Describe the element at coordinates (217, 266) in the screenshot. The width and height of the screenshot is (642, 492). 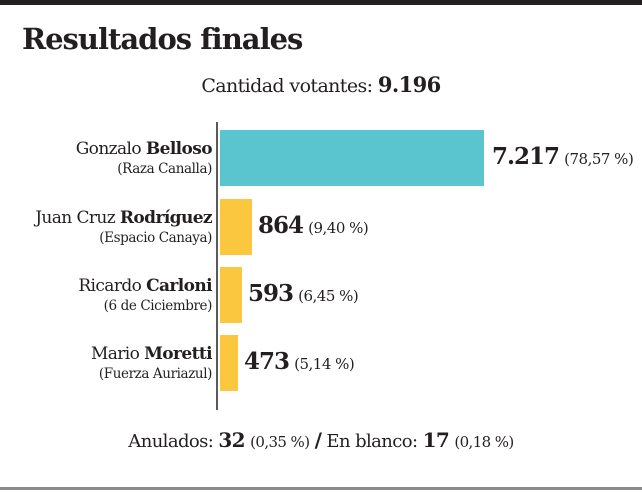
I see `chart-axis` at that location.